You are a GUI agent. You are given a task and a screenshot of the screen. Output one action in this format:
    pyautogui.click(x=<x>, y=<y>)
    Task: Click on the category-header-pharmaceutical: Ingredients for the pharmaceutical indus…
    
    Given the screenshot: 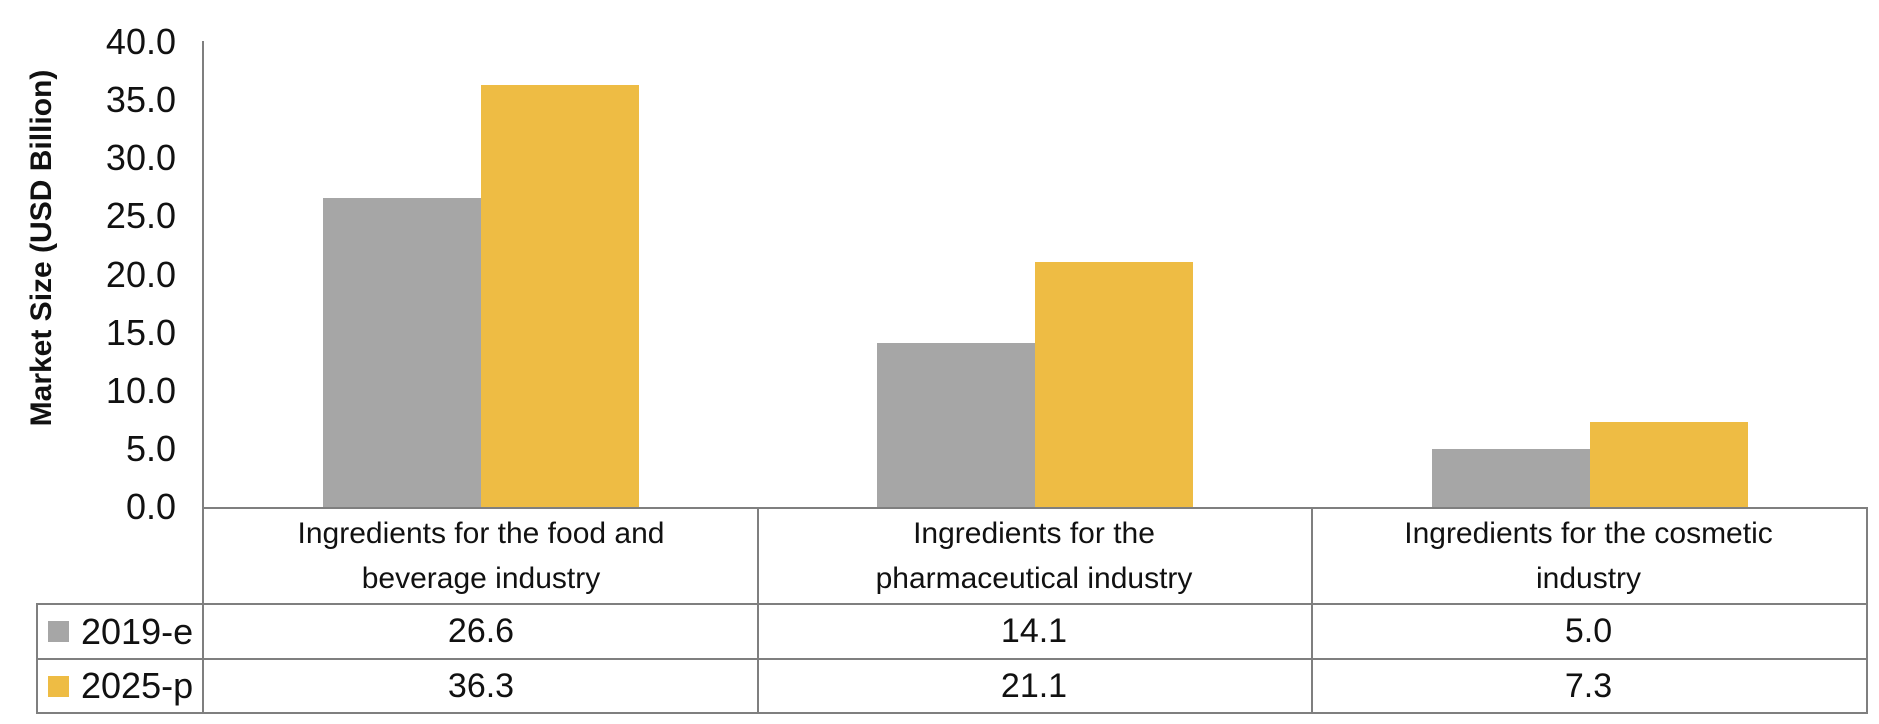 What is the action you would take?
    pyautogui.click(x=1034, y=556)
    